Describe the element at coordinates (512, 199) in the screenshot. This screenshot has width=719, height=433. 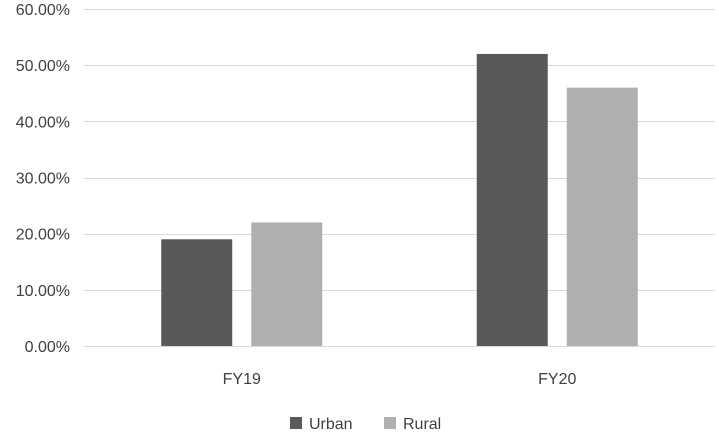
I see `bar-urban-fy20` at that location.